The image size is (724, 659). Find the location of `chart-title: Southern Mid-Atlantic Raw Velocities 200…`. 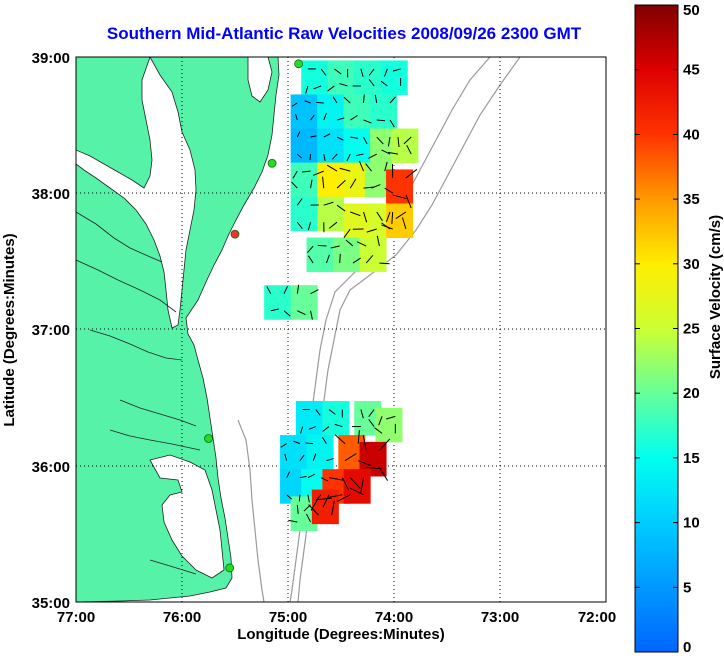

chart-title: Southern Mid-Atlantic Raw Velocities 200… is located at coordinates (344, 33).